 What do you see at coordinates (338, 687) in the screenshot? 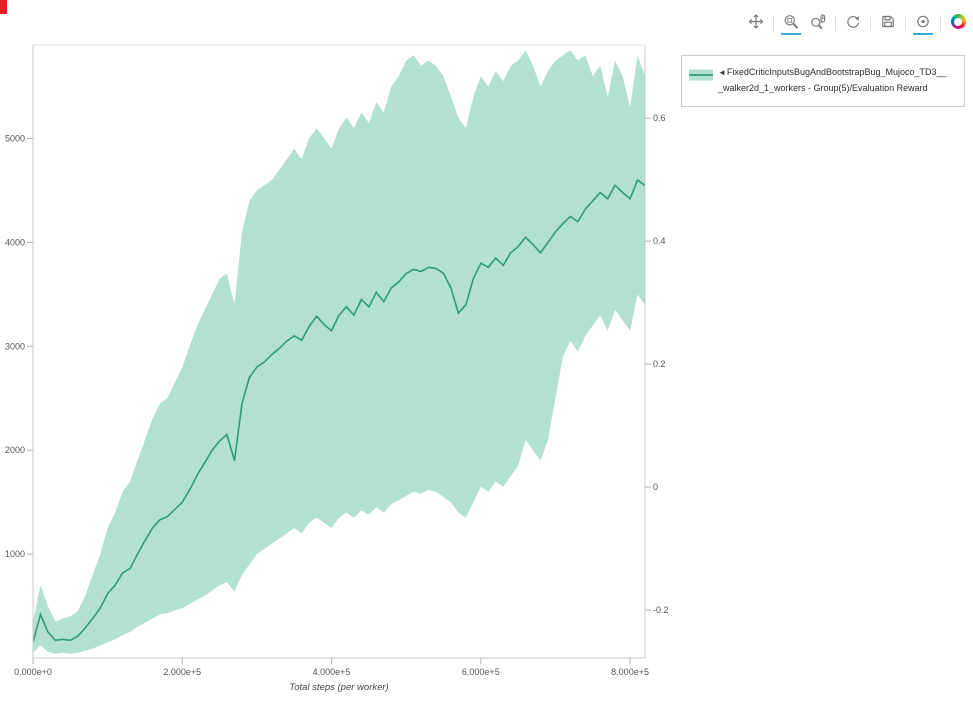
I see `x-axis-title: Total steps (per worker)` at bounding box center [338, 687].